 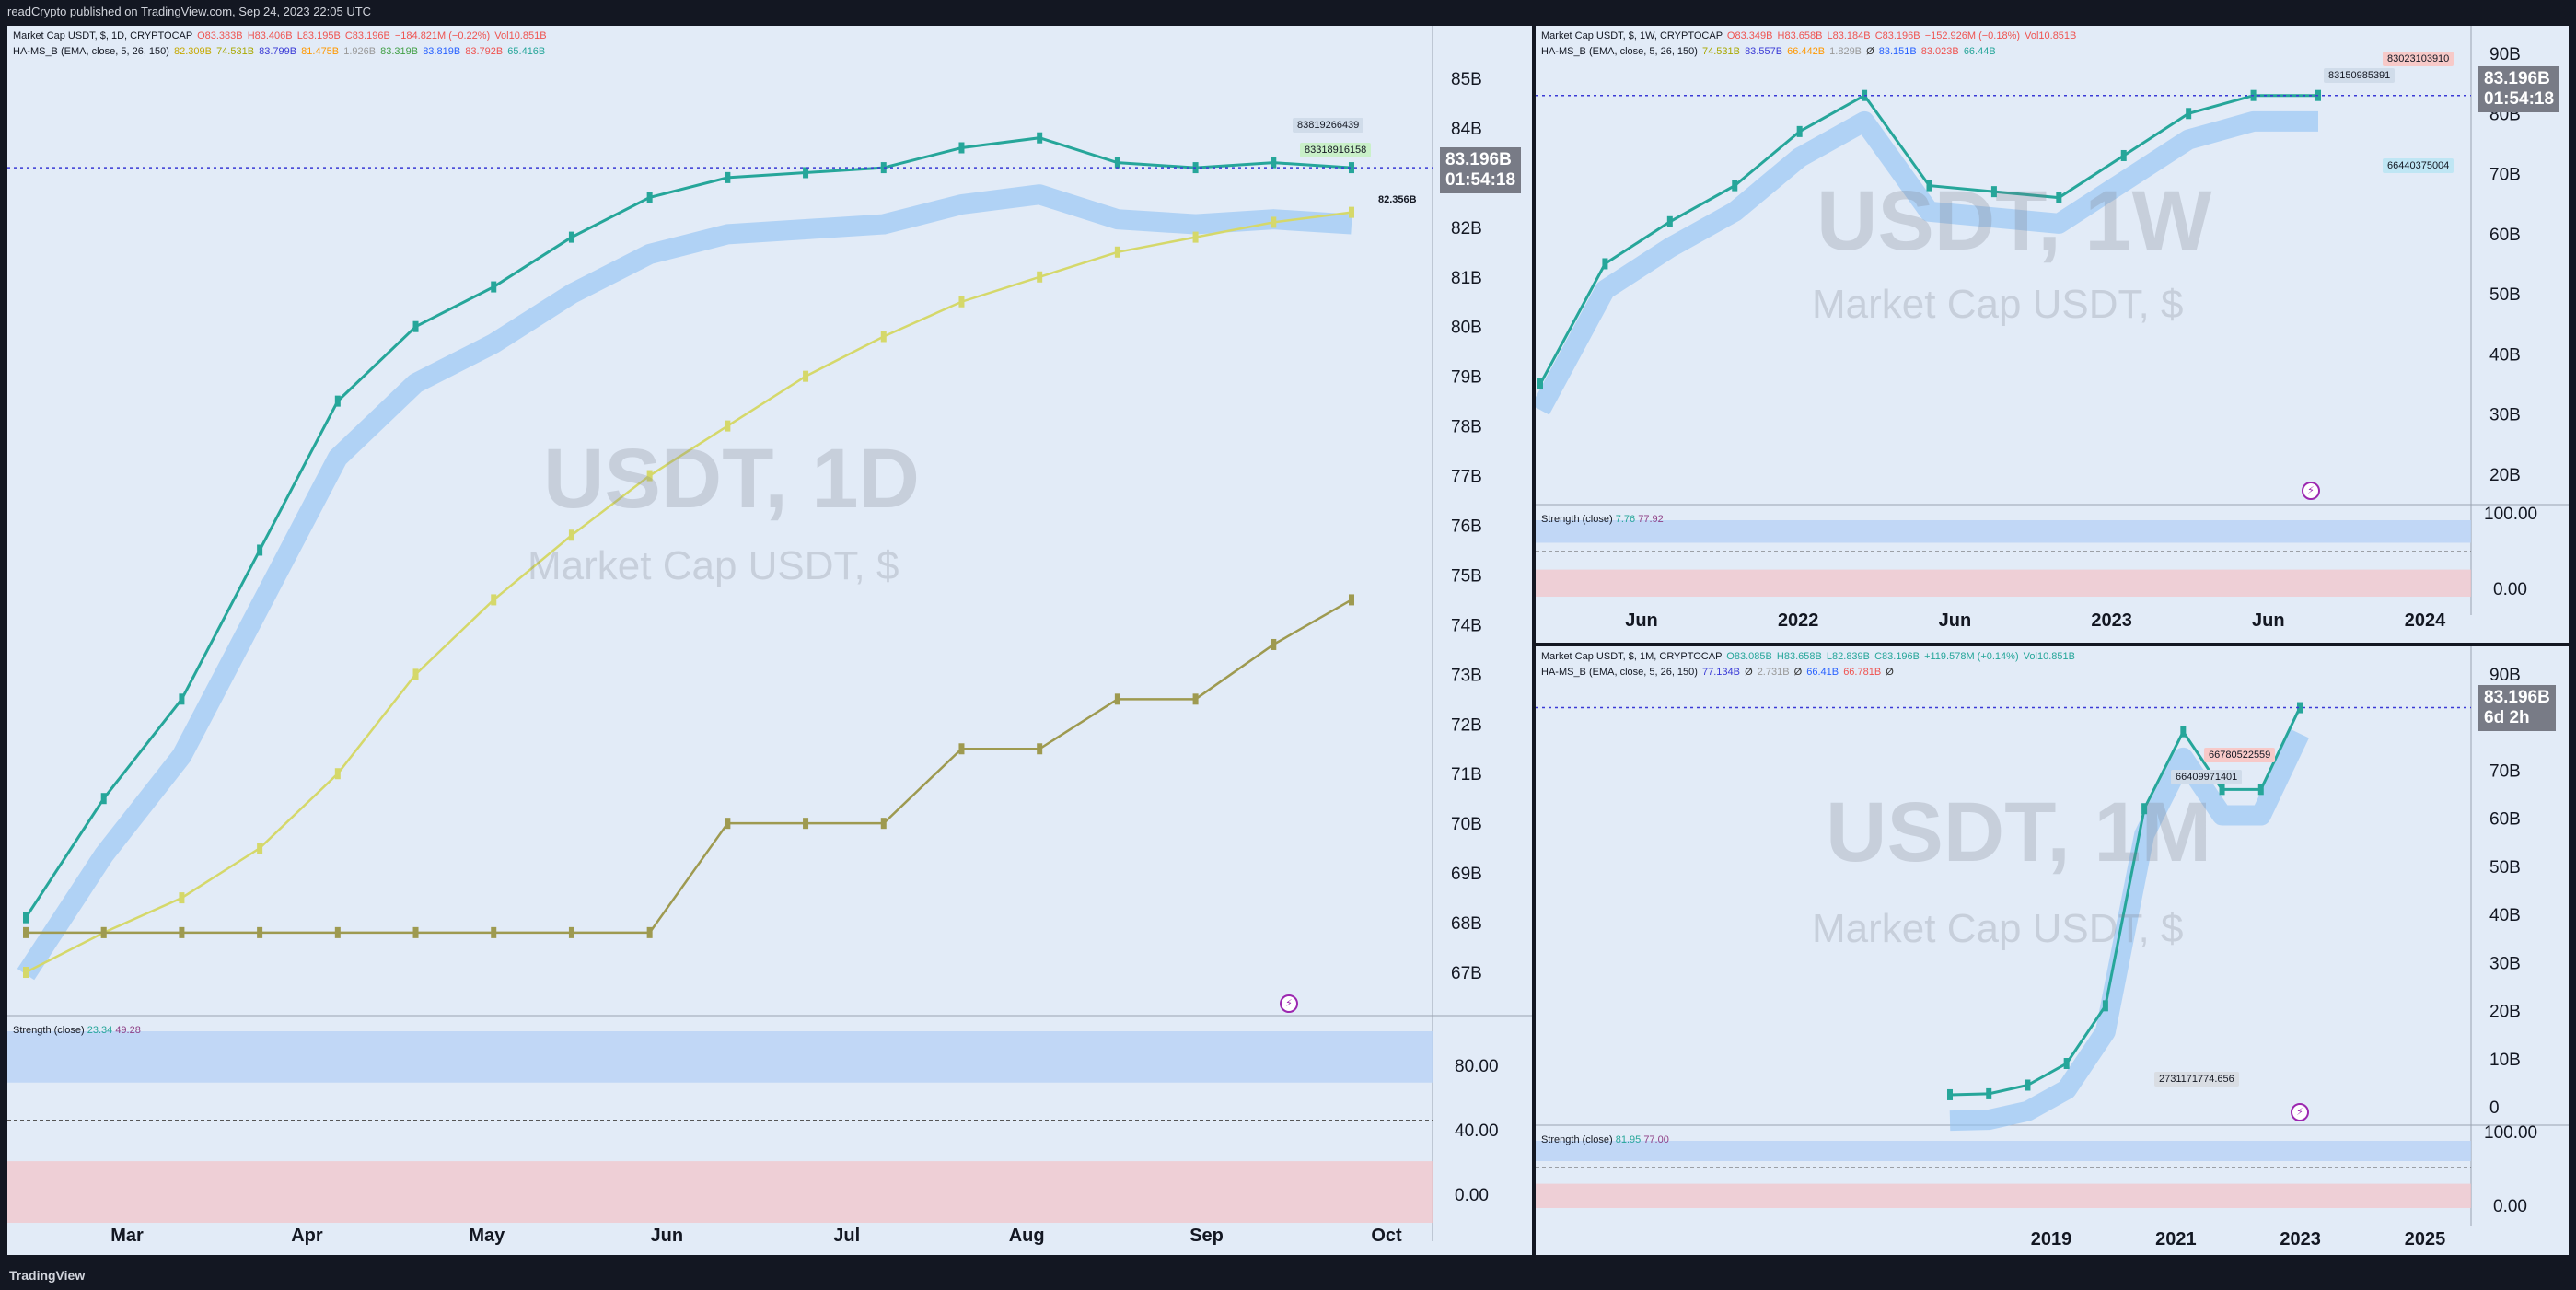 I want to click on oscillator-legend: Strength (close) 7.76 77.92, so click(x=1602, y=519).